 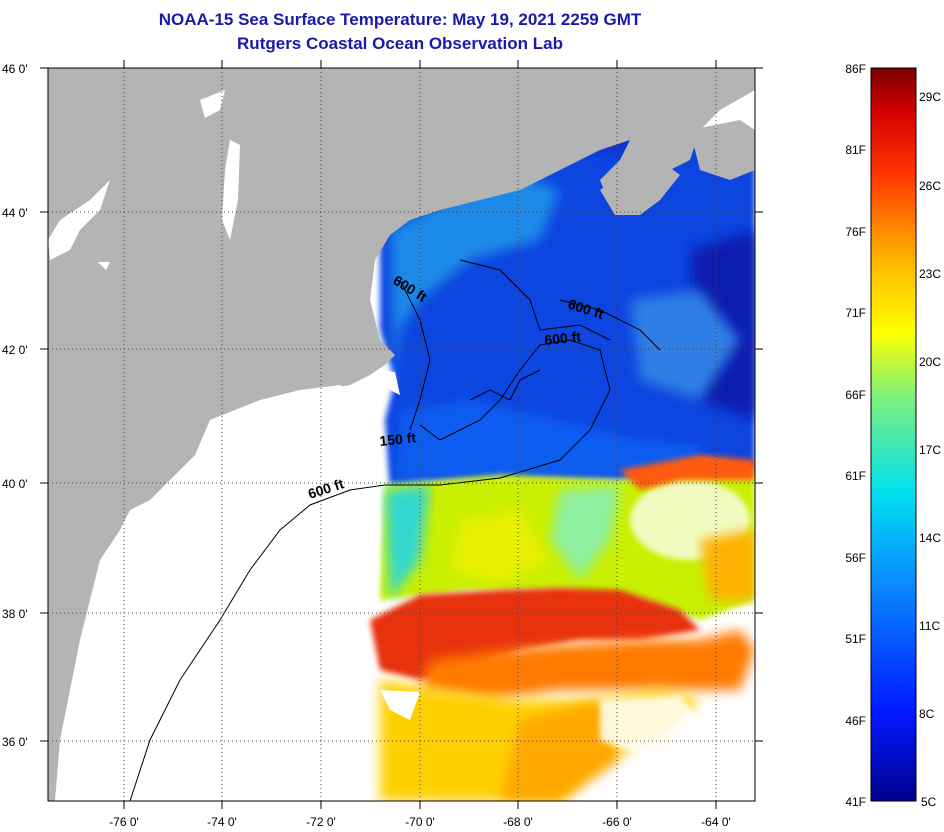 What do you see at coordinates (617, 822) in the screenshot?
I see `lon-label: -66 0'` at bounding box center [617, 822].